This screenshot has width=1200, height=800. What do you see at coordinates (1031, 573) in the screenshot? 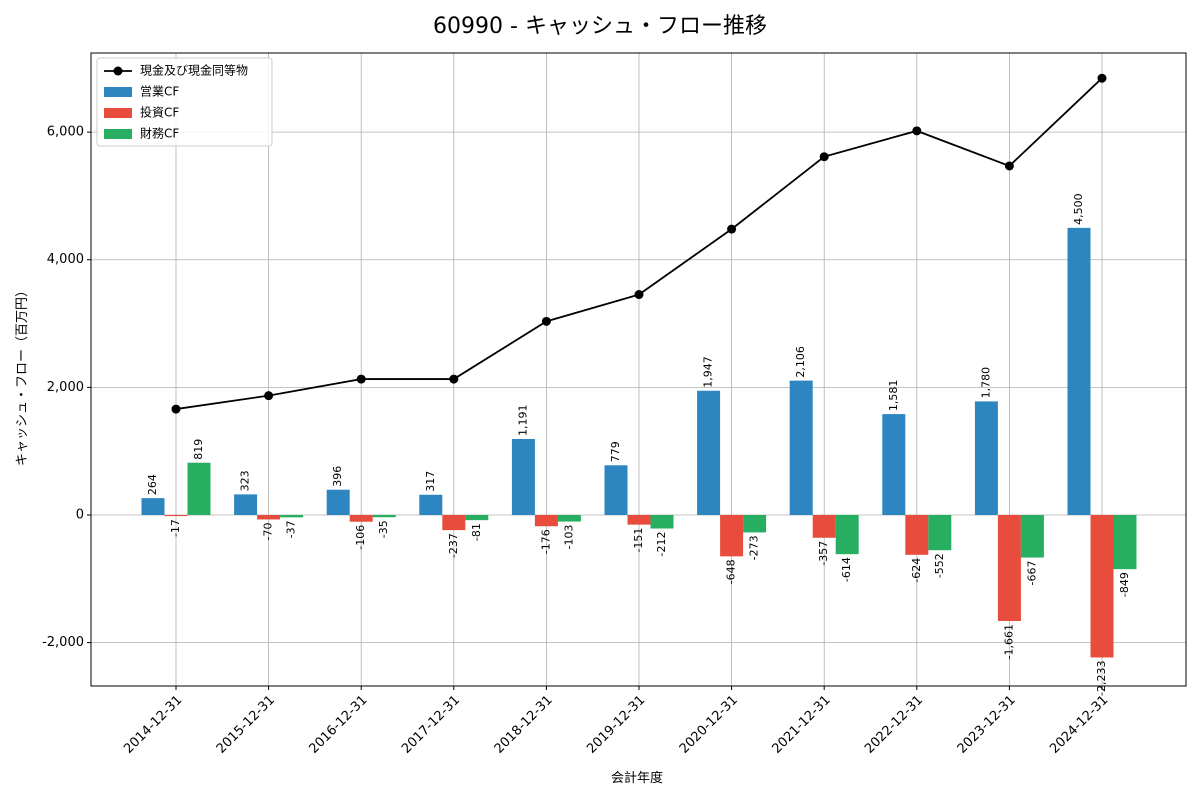
I see `data-label: -667` at bounding box center [1031, 573].